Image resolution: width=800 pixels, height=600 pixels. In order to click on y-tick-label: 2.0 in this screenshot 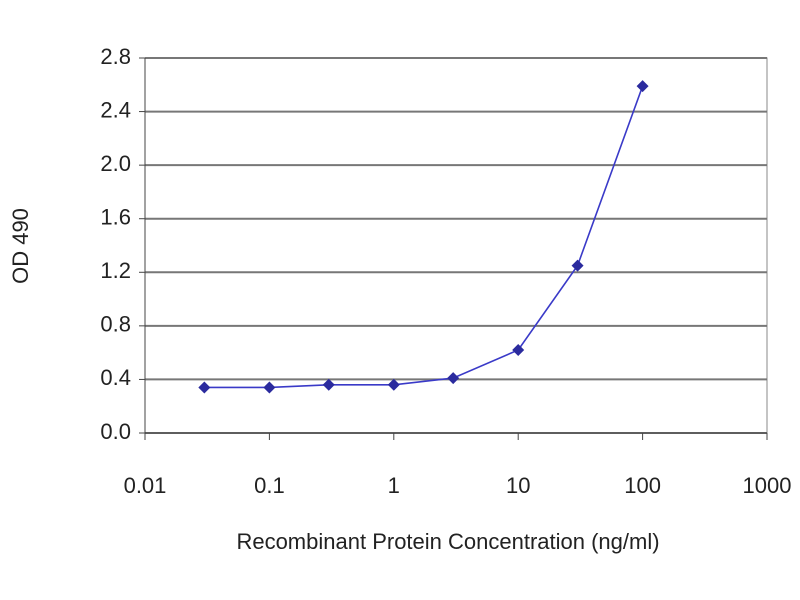, I will do `click(115, 163)`.